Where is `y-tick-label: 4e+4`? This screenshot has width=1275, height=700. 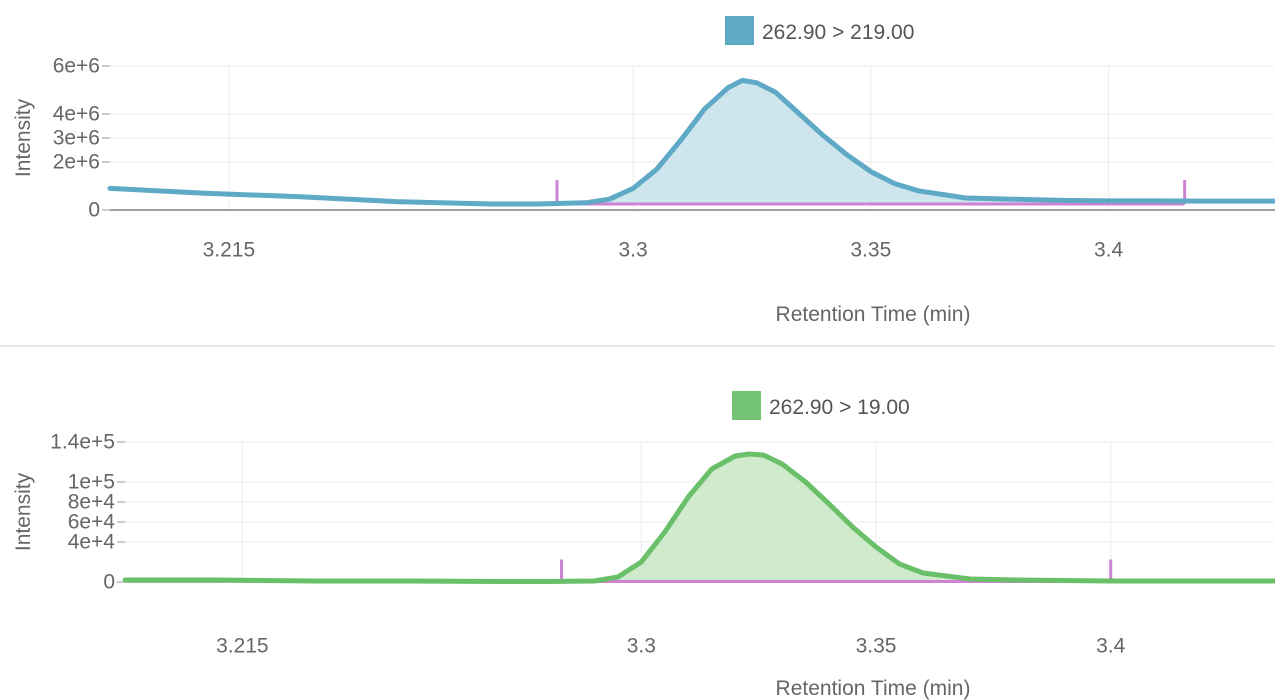 y-tick-label: 4e+4 is located at coordinates (92, 542).